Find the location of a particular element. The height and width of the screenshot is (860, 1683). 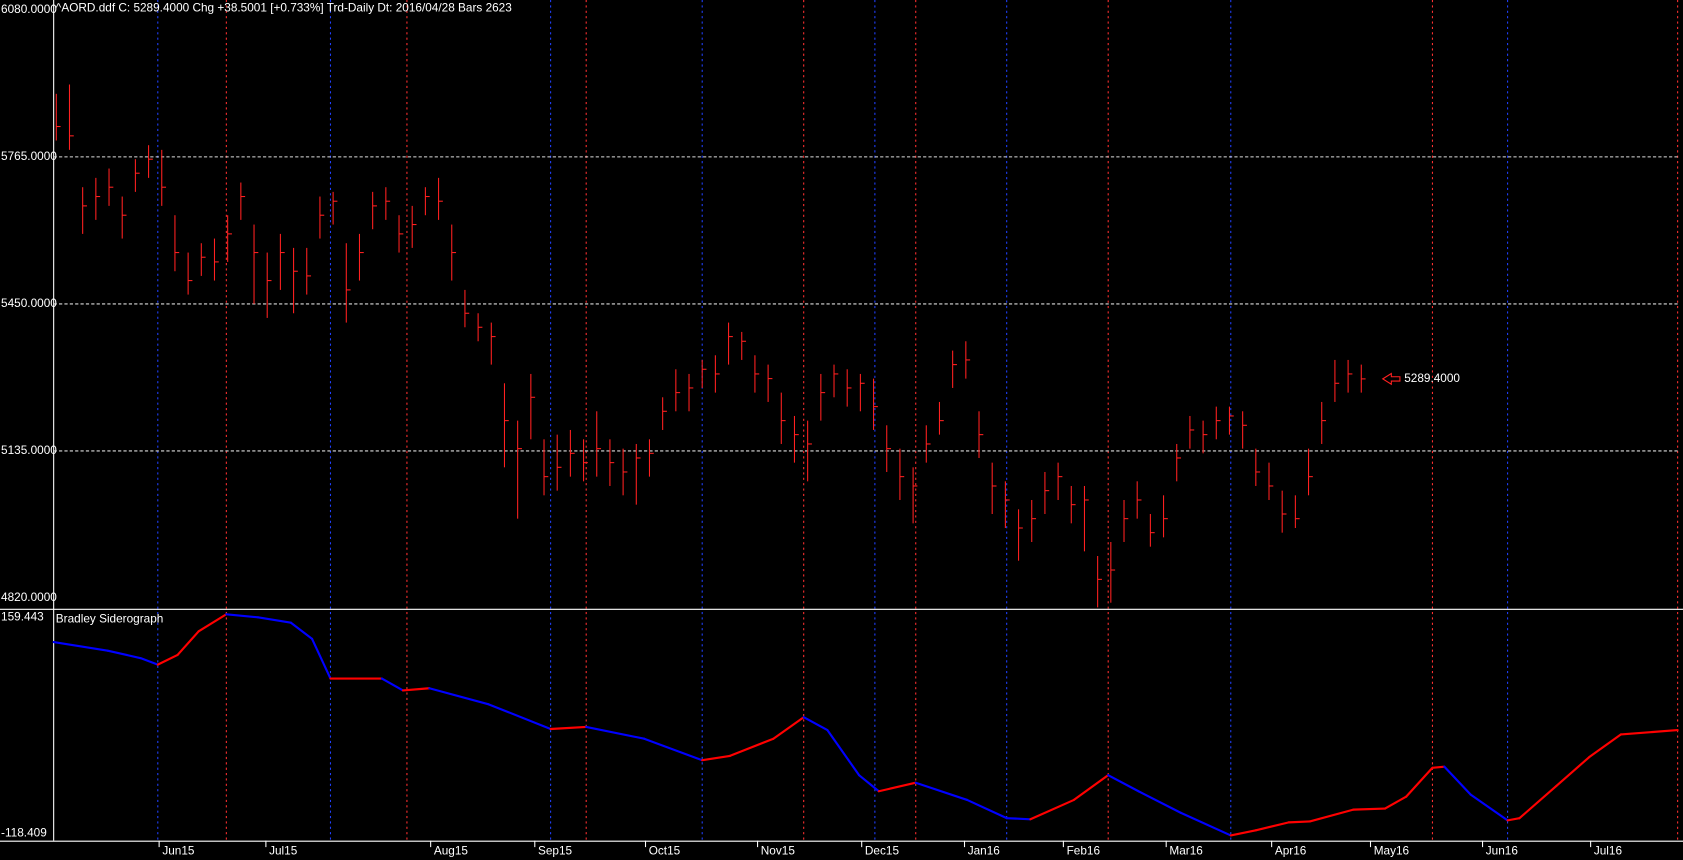

x-tick-label: Jun15 is located at coordinates (178, 851).